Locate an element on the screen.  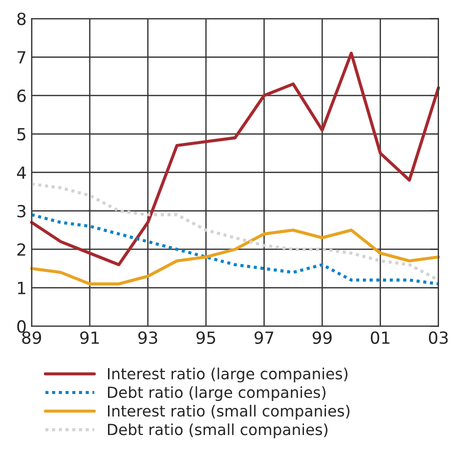
y-tick-label: 4 is located at coordinates (21, 172).